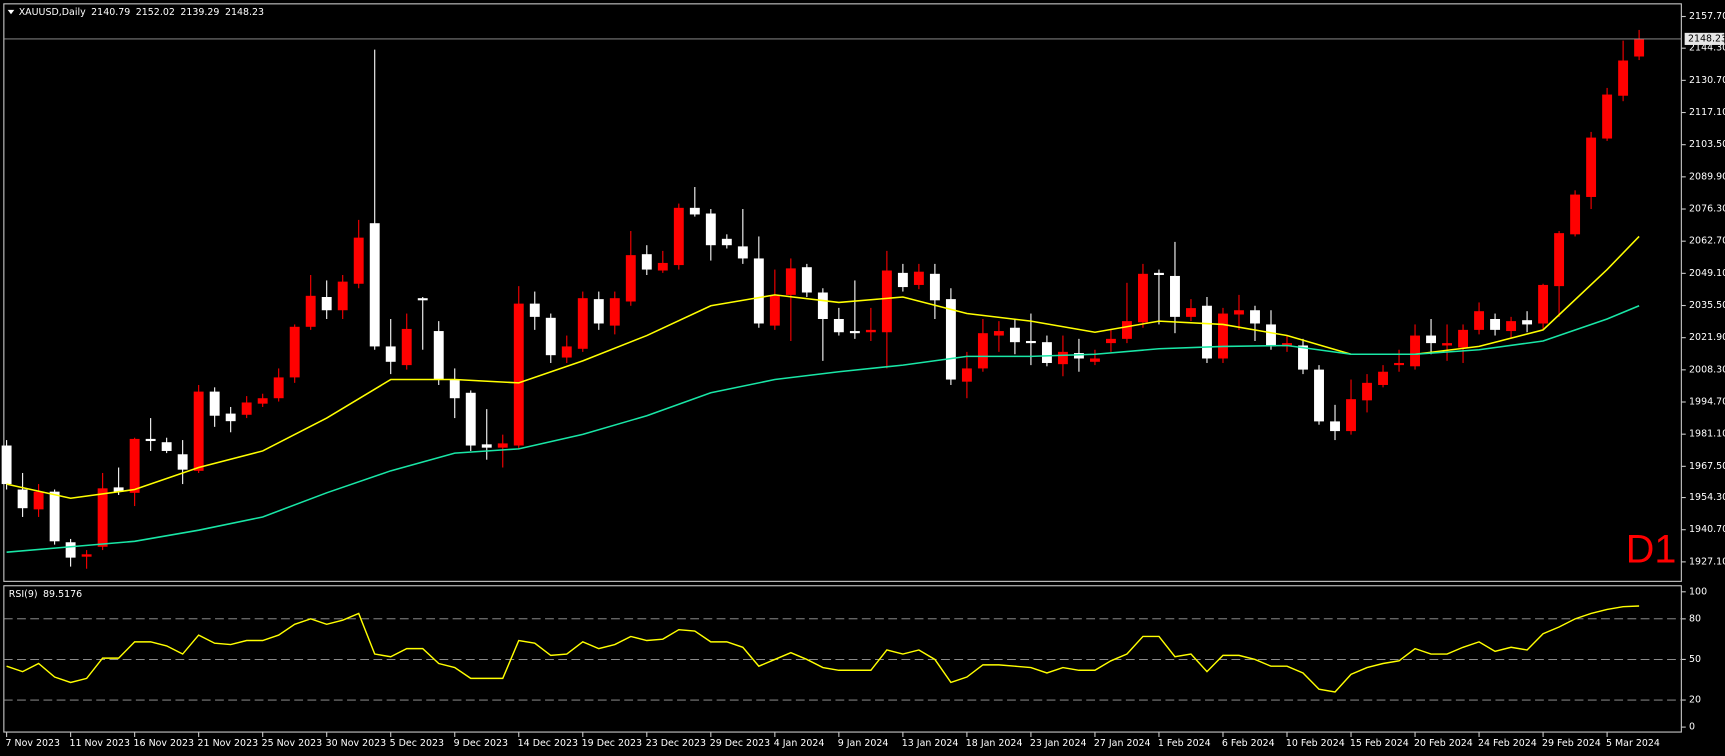 The width and height of the screenshot is (1725, 756). Describe the element at coordinates (1058, 743) in the screenshot. I see `x-tick-label: 23 Jan 2024` at that location.